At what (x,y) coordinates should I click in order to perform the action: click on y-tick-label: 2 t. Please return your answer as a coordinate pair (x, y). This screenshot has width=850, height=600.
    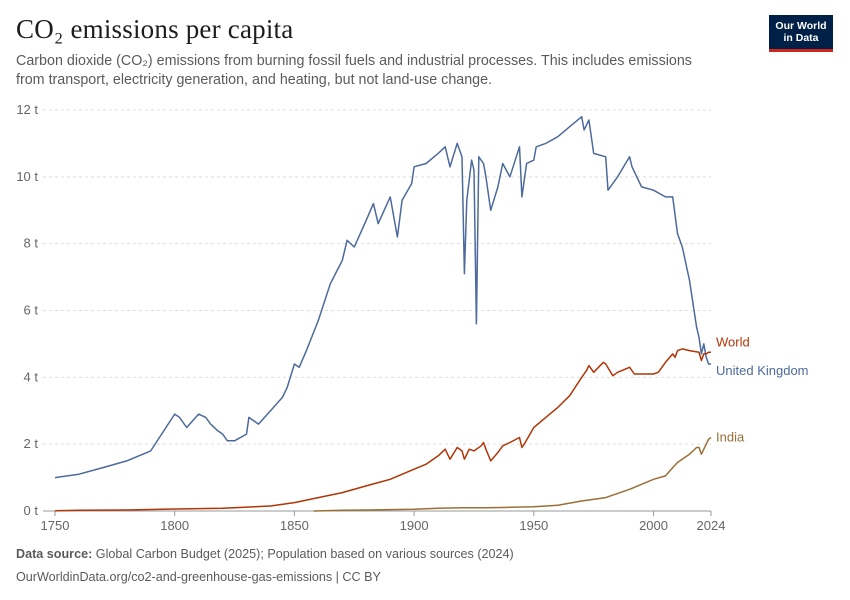
    Looking at the image, I should click on (31, 443).